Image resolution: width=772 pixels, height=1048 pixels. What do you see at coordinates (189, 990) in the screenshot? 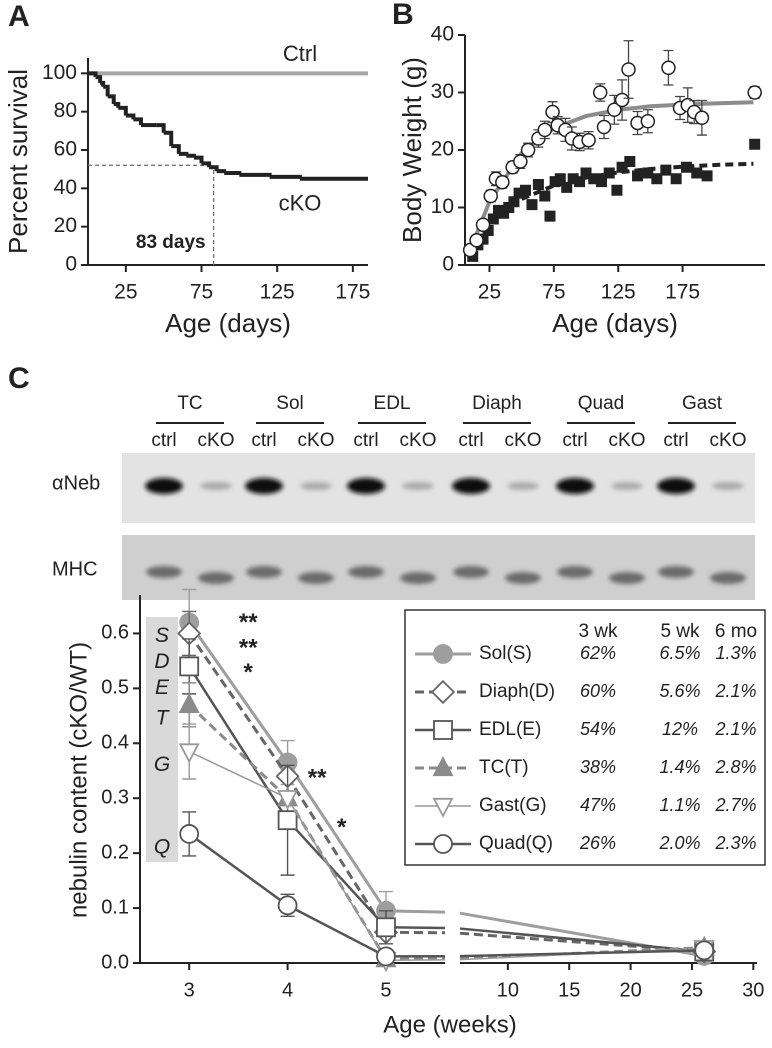
I see `x-tick-label: 3` at bounding box center [189, 990].